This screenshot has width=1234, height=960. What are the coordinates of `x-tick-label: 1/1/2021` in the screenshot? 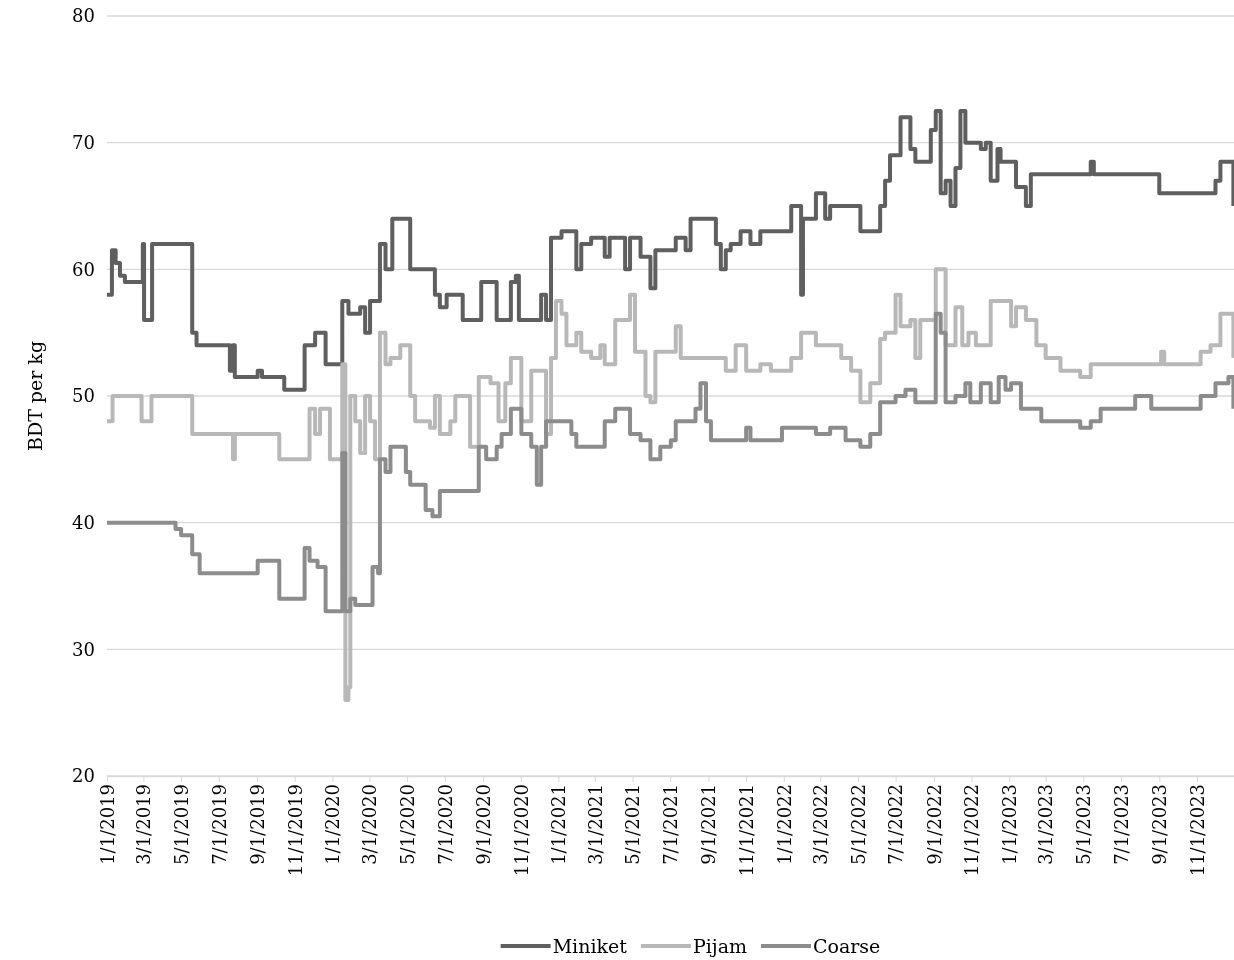 It's located at (559, 824).